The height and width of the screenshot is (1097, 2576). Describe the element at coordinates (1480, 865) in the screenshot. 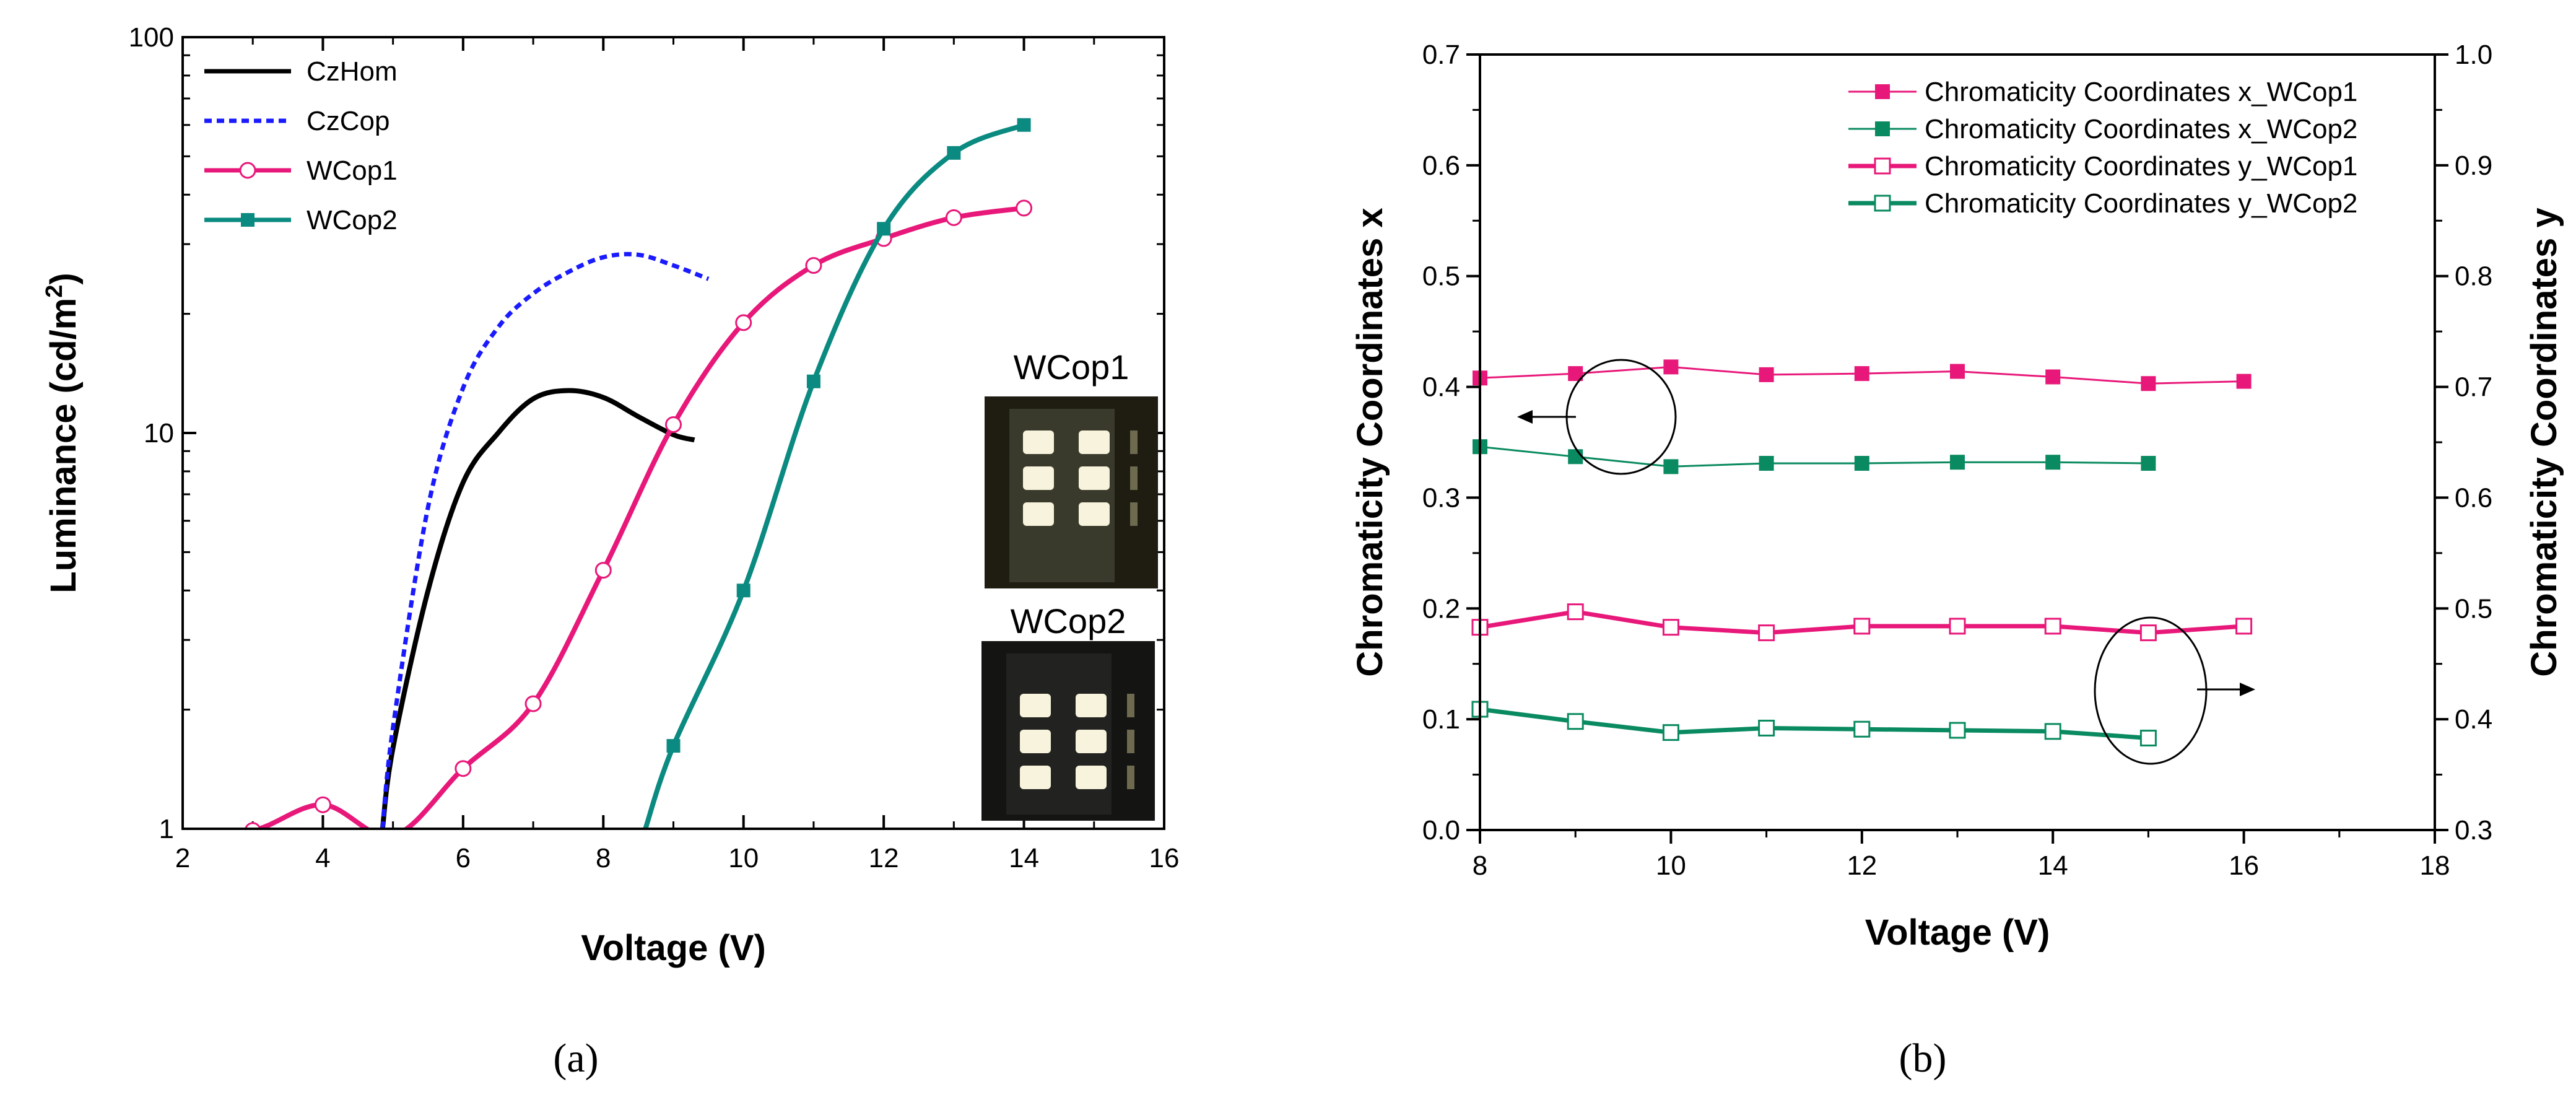

I see `x-tick-label: 8` at that location.